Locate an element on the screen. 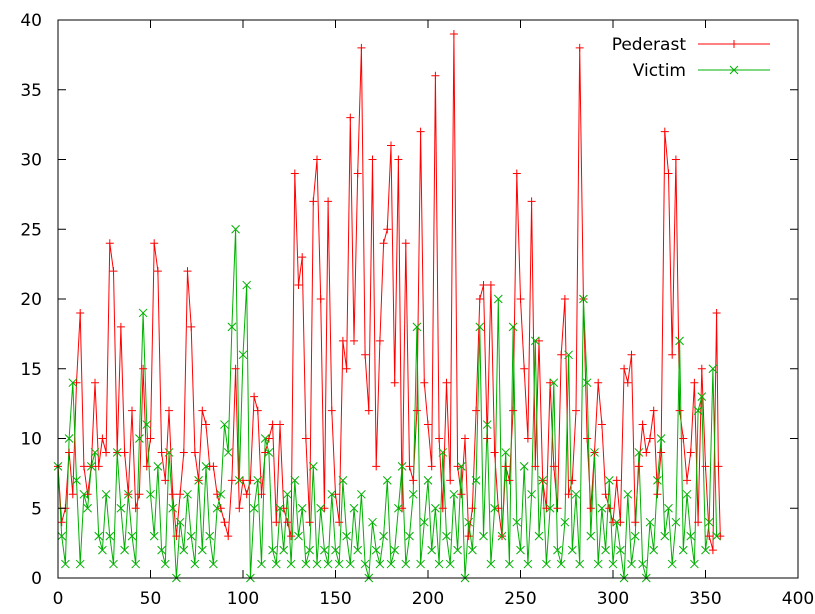 This screenshot has width=815, height=614. x-tick-label: 0 is located at coordinates (58, 599).